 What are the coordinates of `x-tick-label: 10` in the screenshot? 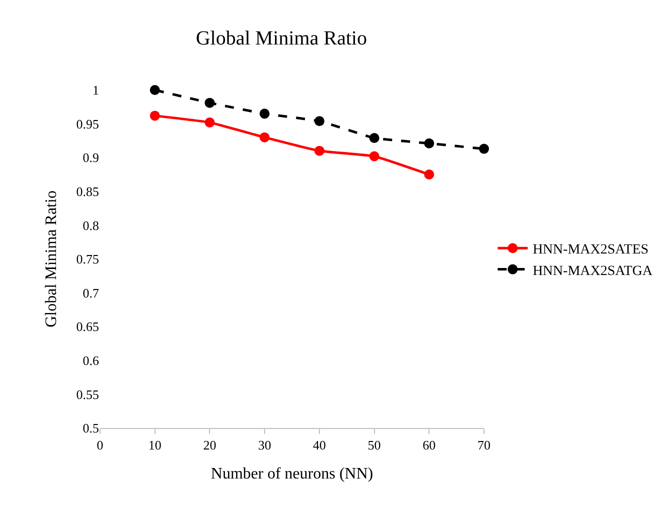 It's located at (155, 445).